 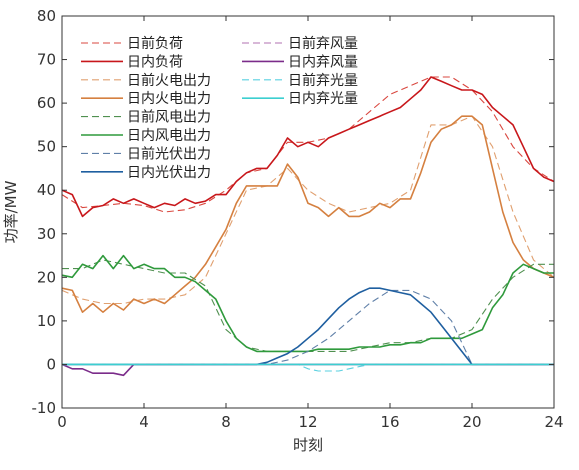 What do you see at coordinates (44, 408) in the screenshot?
I see `y-tick-label: -10` at bounding box center [44, 408].